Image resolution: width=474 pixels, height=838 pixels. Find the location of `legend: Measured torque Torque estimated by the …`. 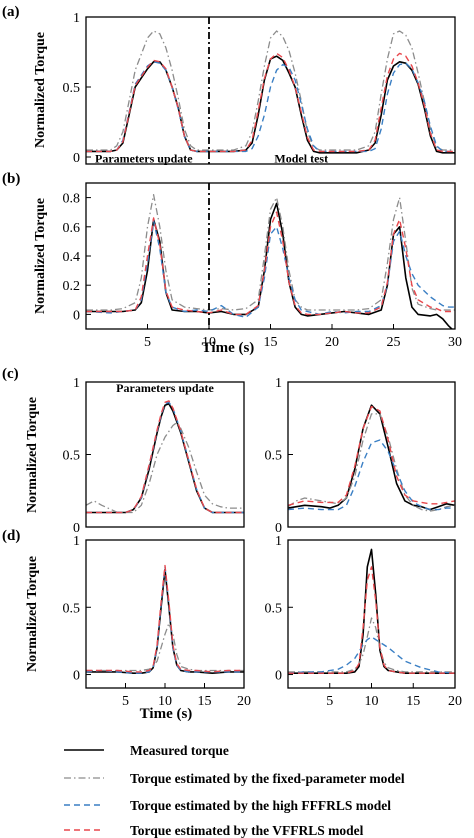

legend: Measured torque Torque estimated by the … is located at coordinates (234, 790).